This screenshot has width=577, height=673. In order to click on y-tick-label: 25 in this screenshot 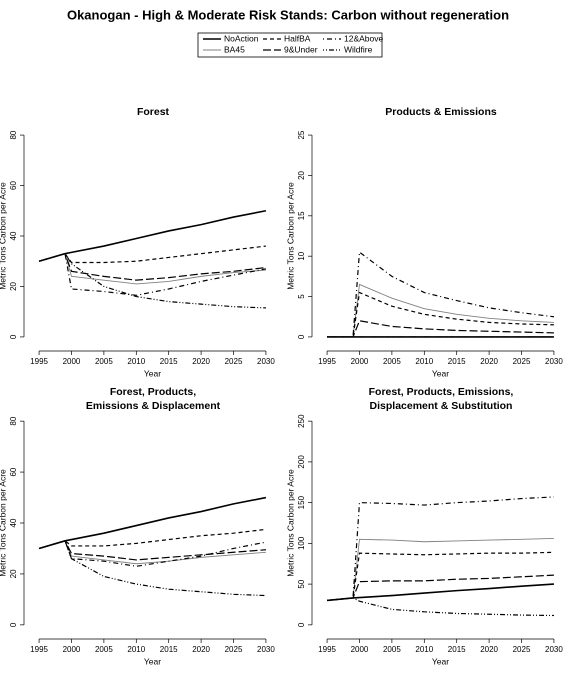, I will do `click(301, 134)`.